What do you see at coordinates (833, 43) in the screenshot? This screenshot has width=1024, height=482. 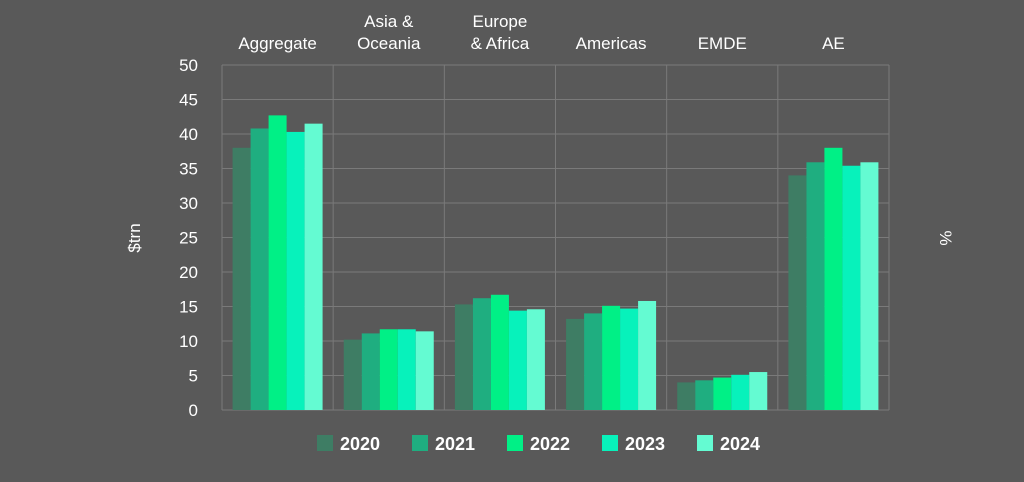 I see `panel-label-5: AE` at bounding box center [833, 43].